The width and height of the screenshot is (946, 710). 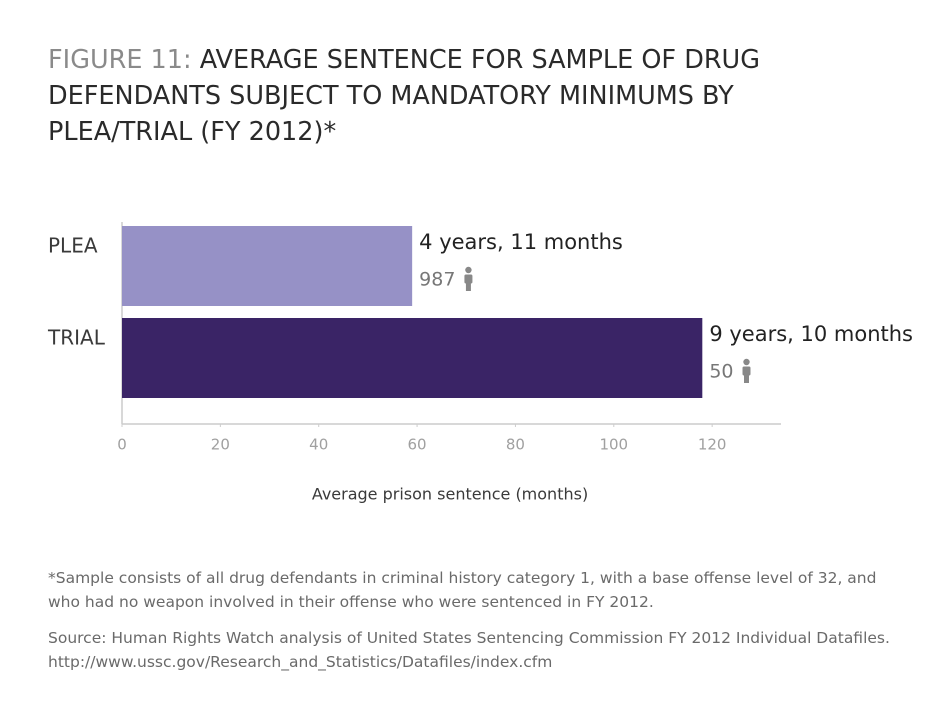 I want to click on x-tick-label: 20, so click(x=220, y=445).